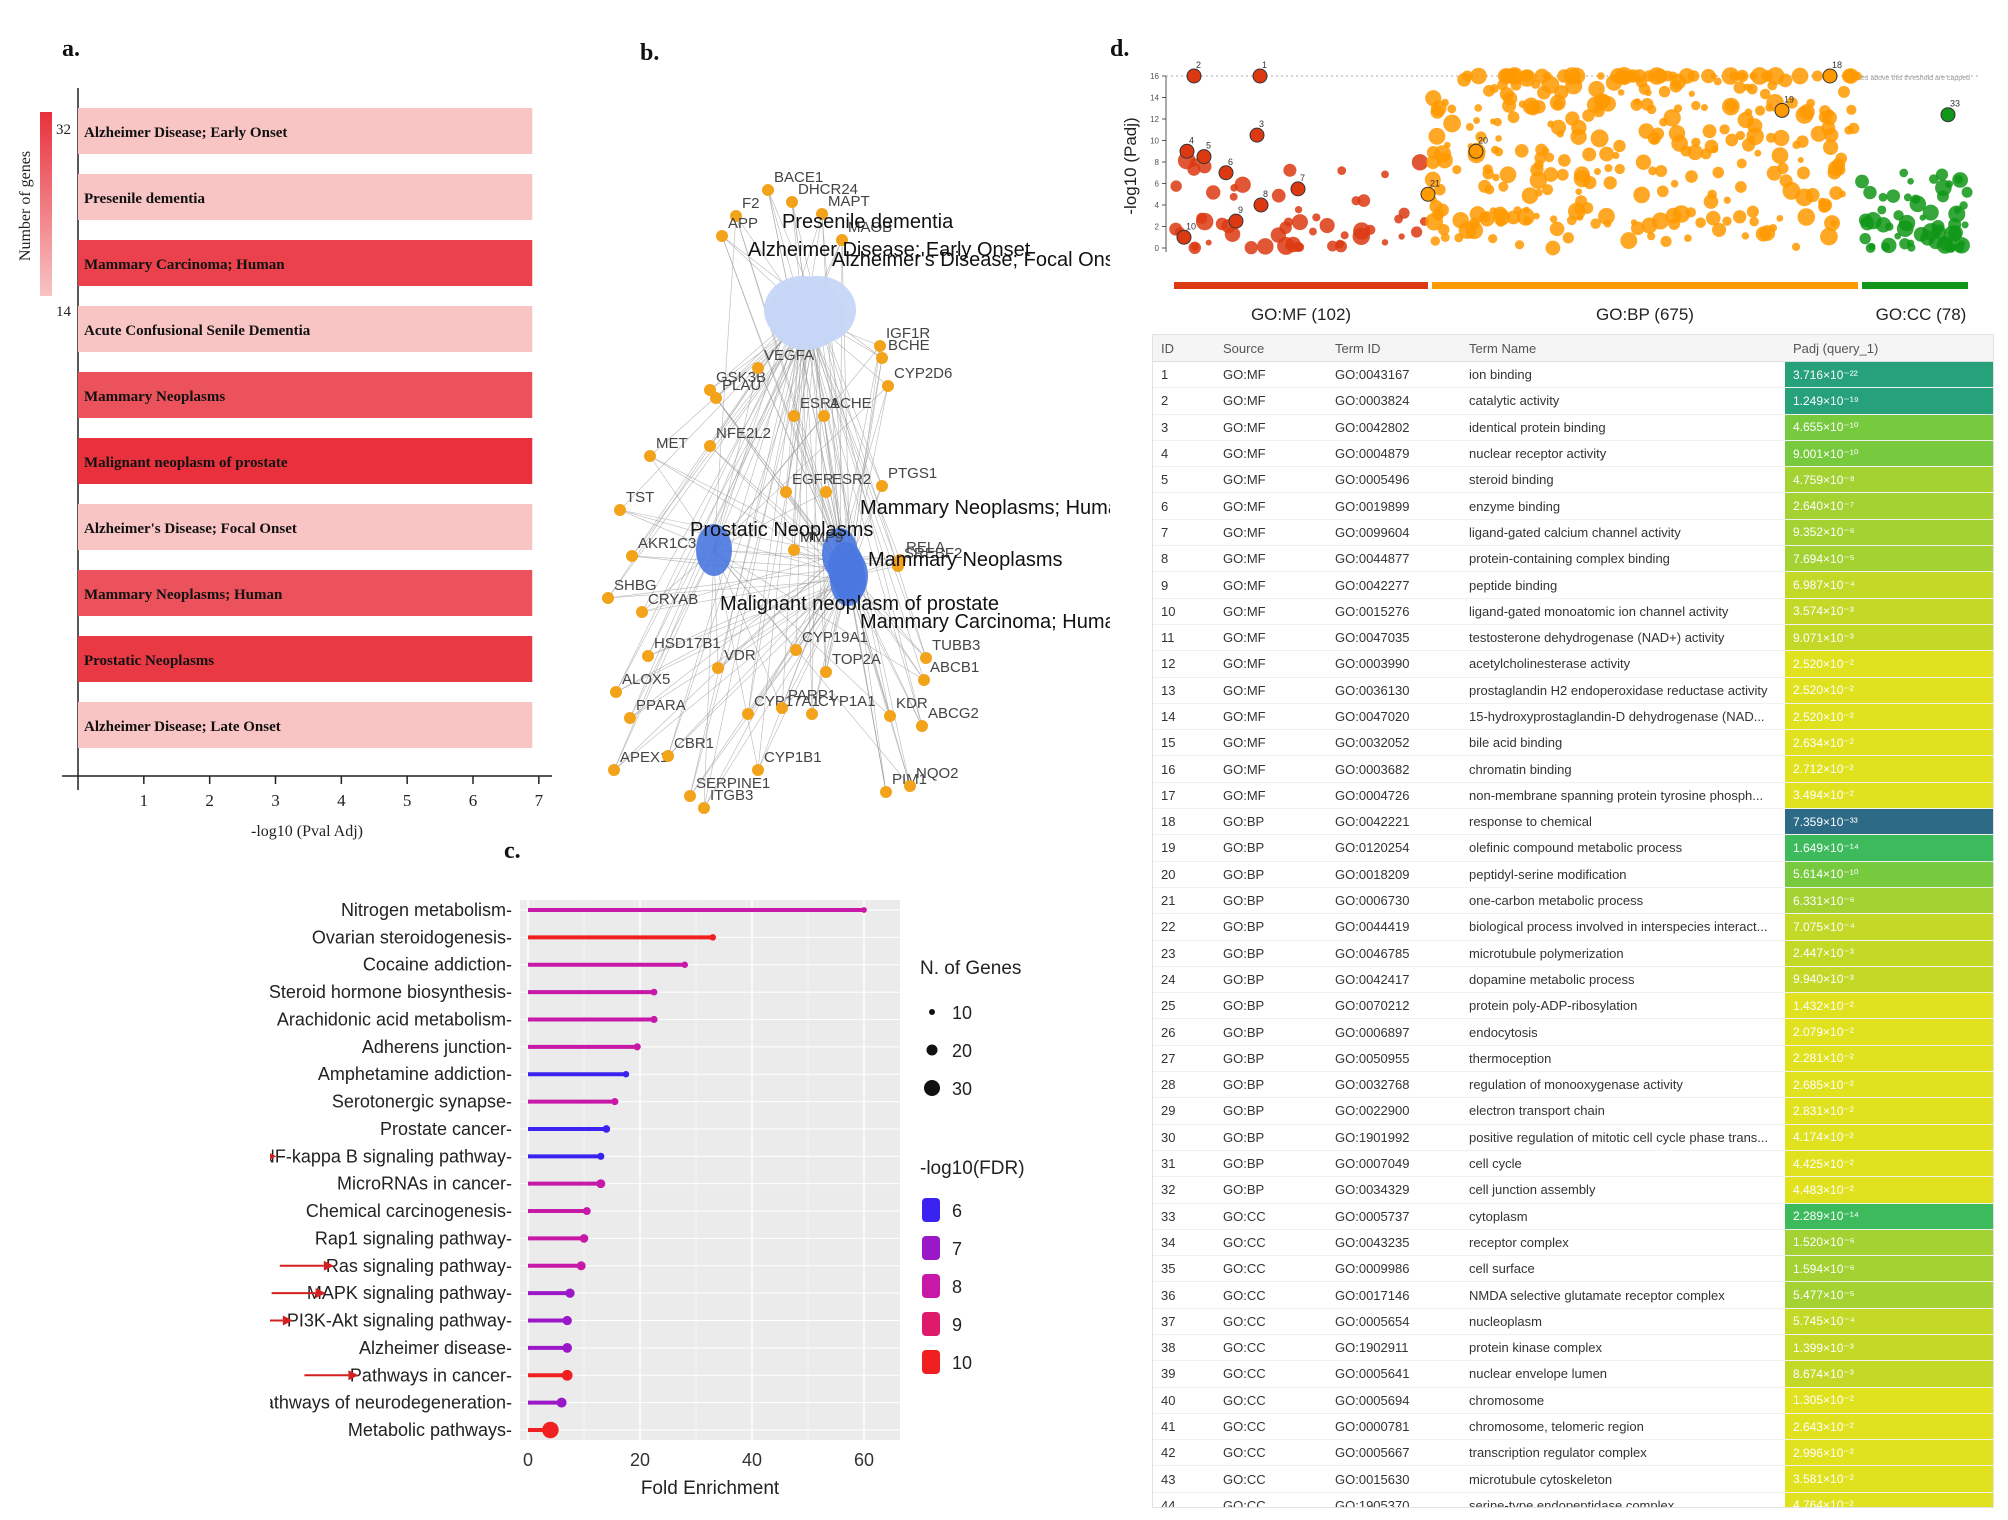  Describe the element at coordinates (1889, 874) in the screenshot. I see `cell-padj: 5.614×10⁻¹⁰` at that location.